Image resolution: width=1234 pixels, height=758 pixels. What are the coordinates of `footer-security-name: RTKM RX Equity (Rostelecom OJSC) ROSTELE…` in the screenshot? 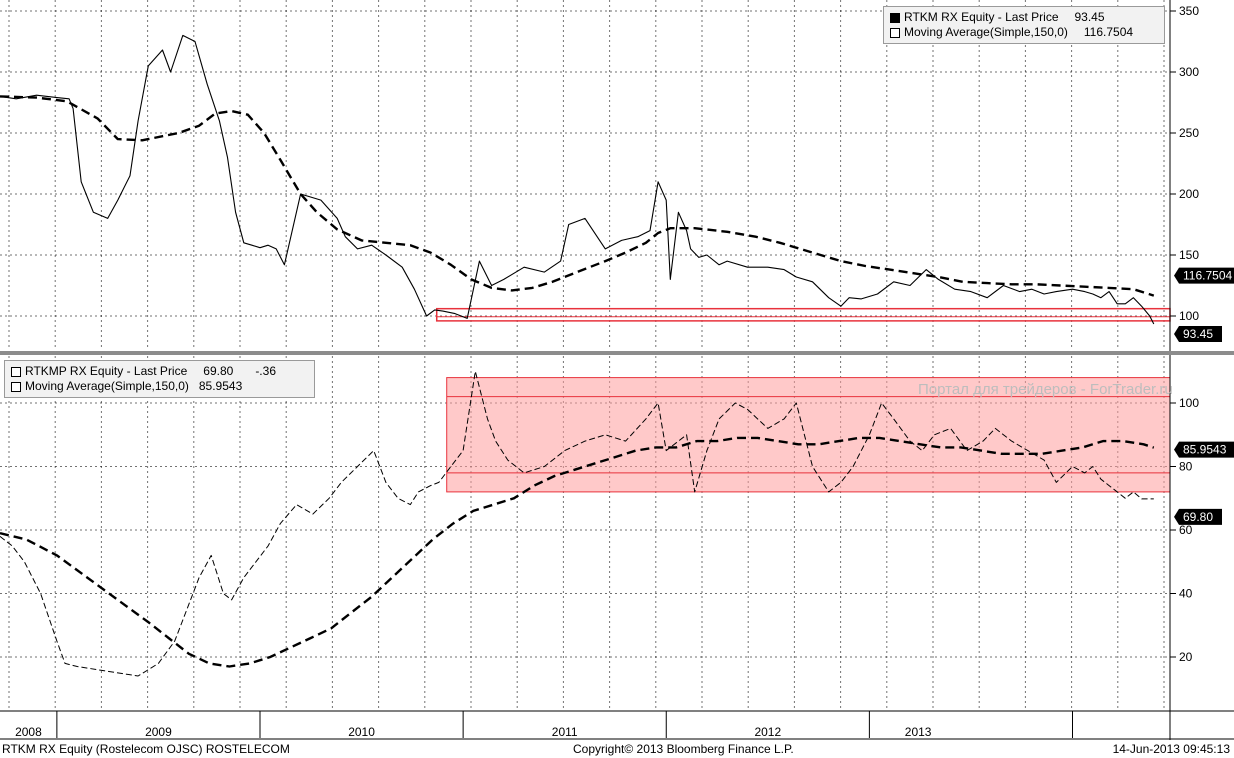 It's located at (146, 749).